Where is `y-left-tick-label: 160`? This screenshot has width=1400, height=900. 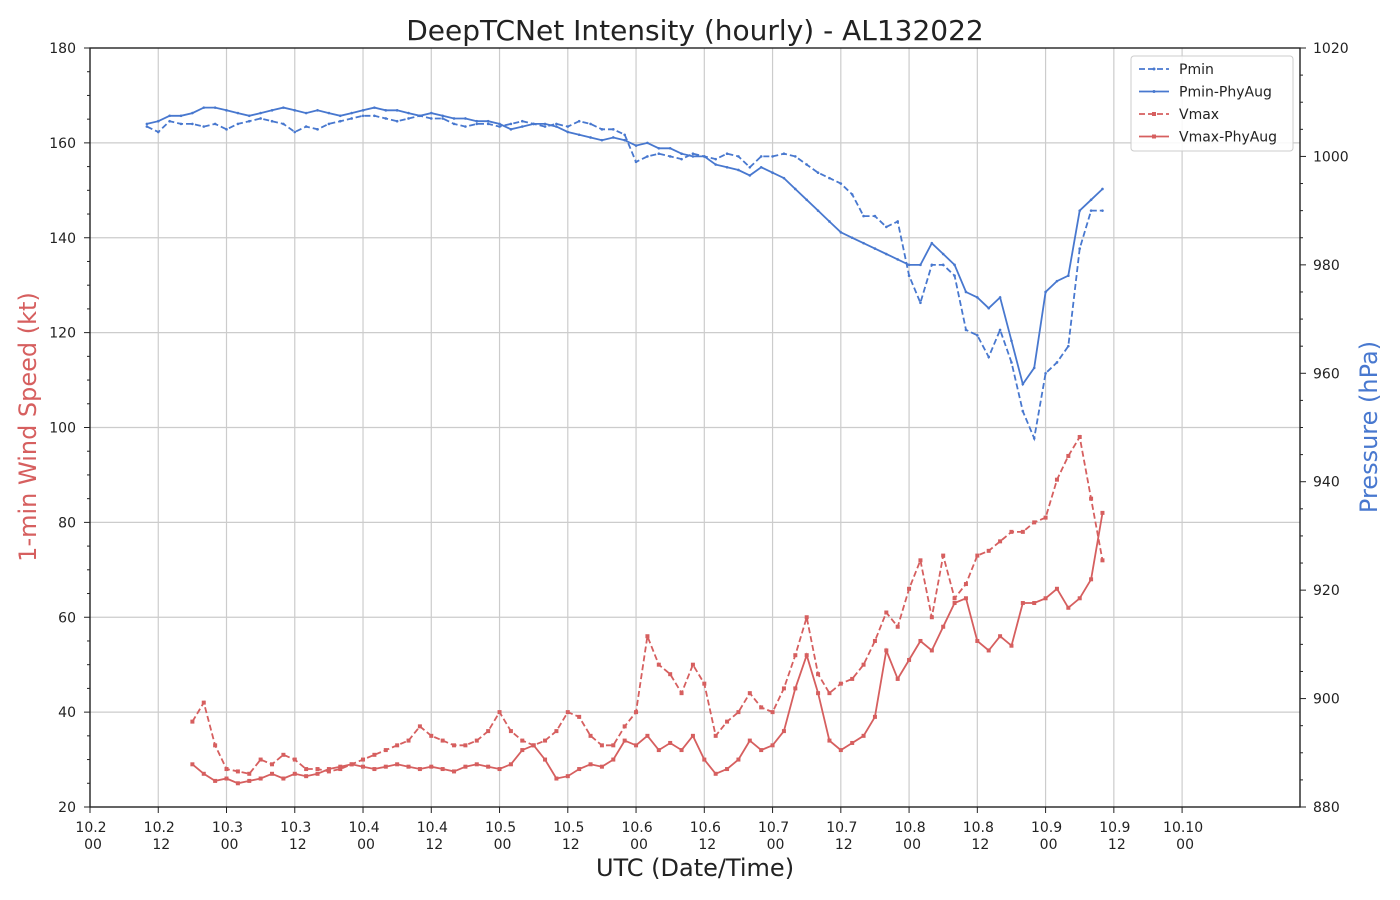
y-left-tick-label: 160 is located at coordinates (62, 144).